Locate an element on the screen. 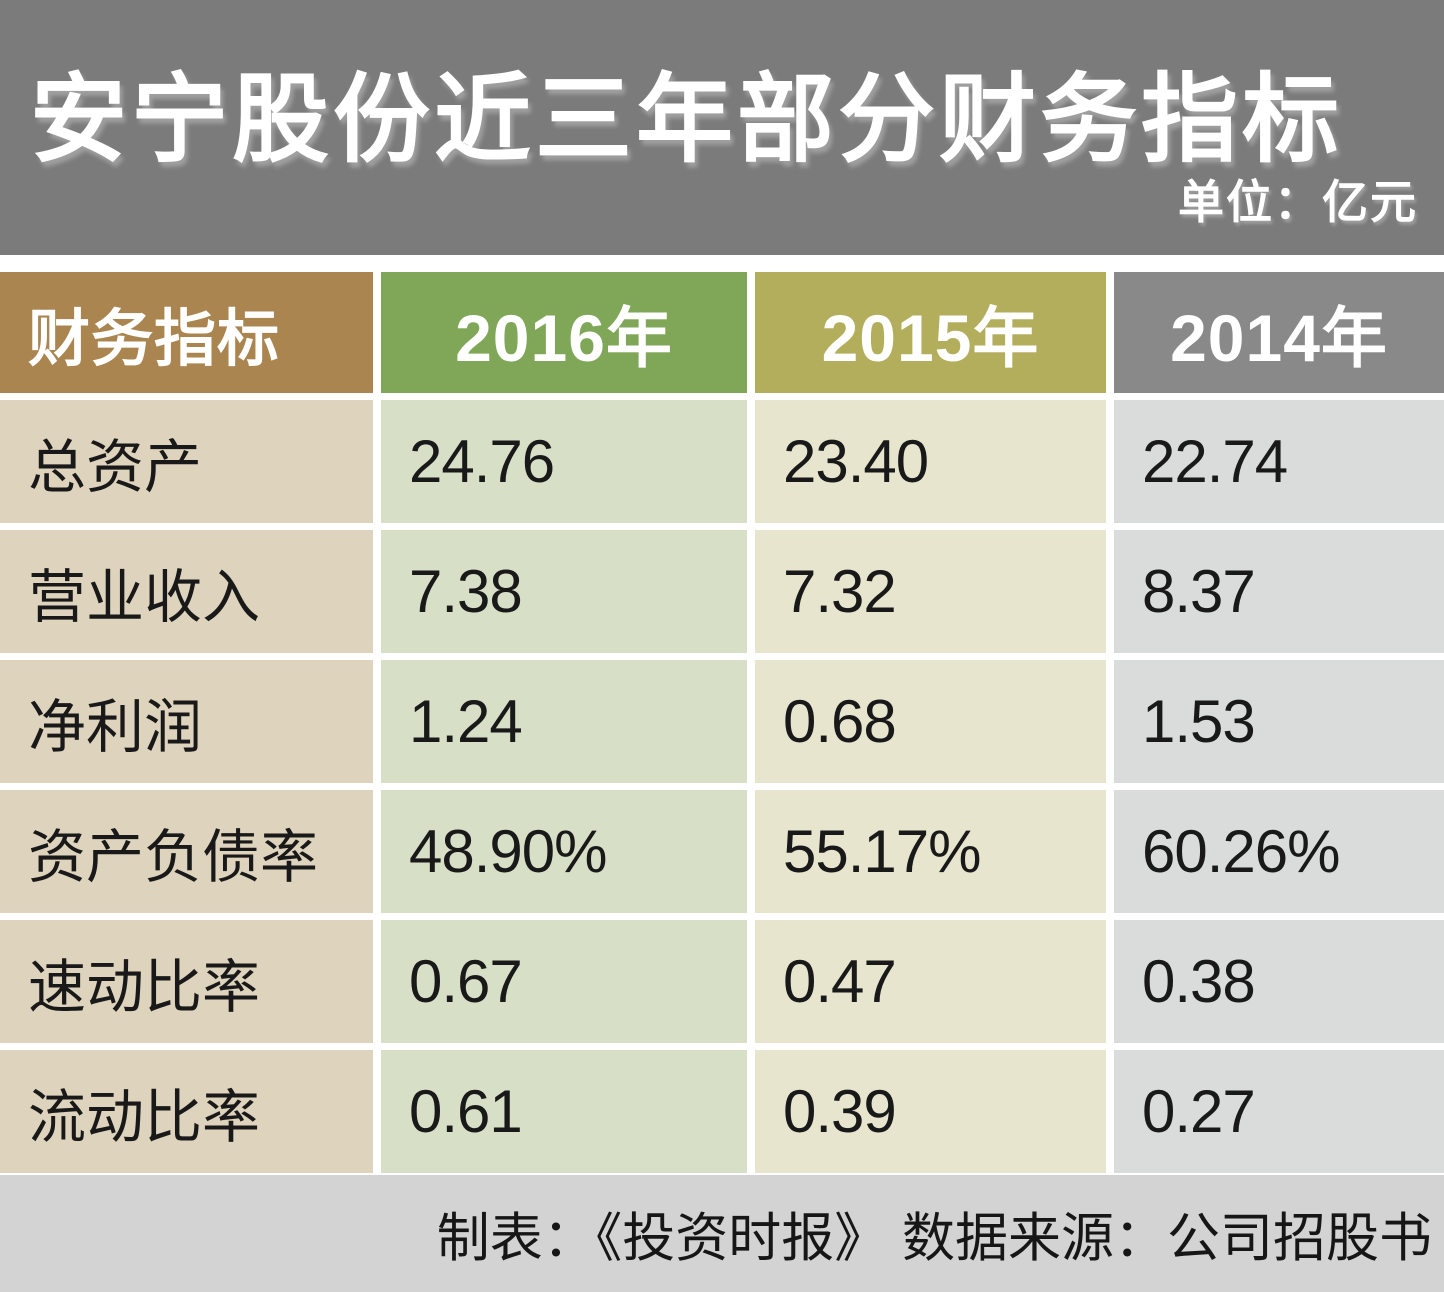 The width and height of the screenshot is (1444, 1292). cell-value: 7.32 is located at coordinates (930, 591).